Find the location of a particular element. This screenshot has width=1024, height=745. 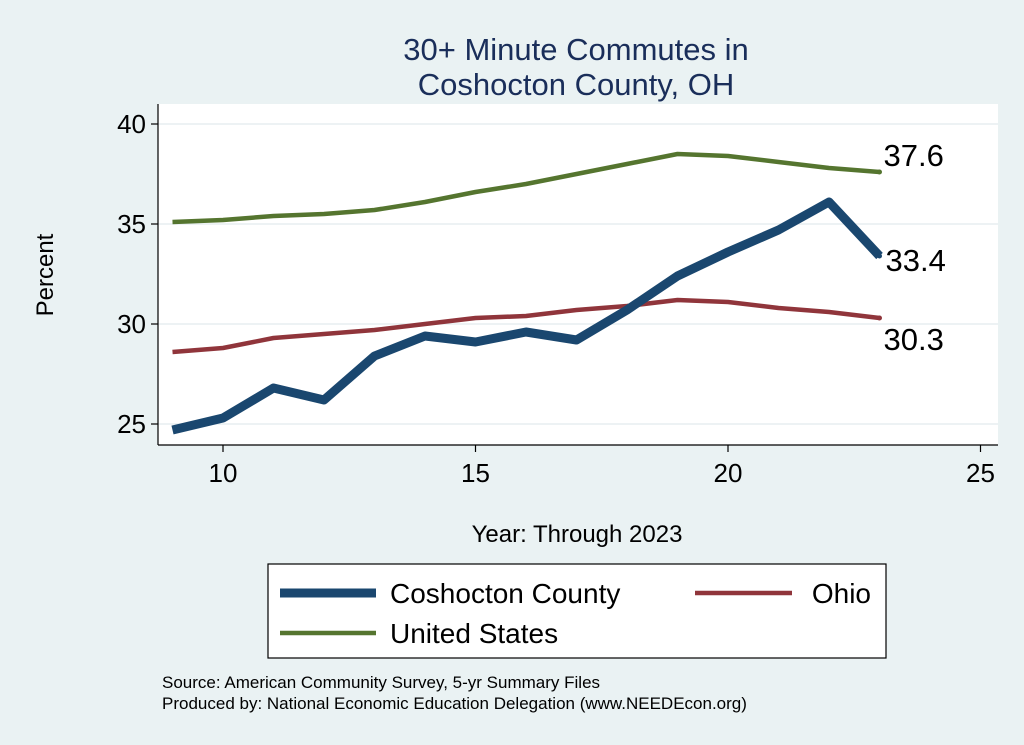

legend-label-united-states: United States is located at coordinates (474, 633).